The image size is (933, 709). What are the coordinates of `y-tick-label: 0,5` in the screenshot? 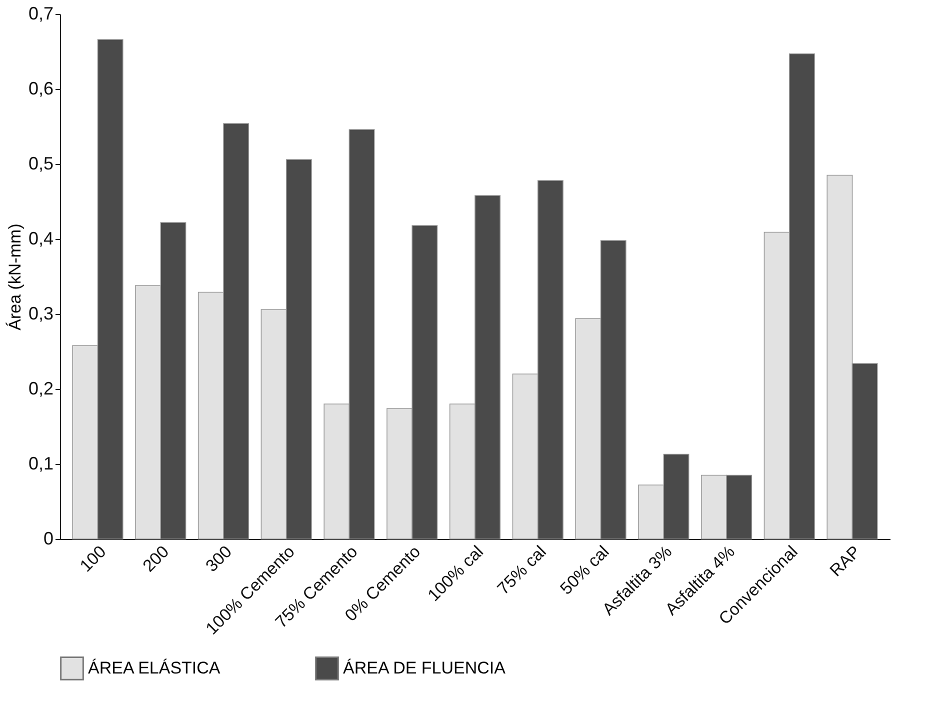 It's located at (41, 164).